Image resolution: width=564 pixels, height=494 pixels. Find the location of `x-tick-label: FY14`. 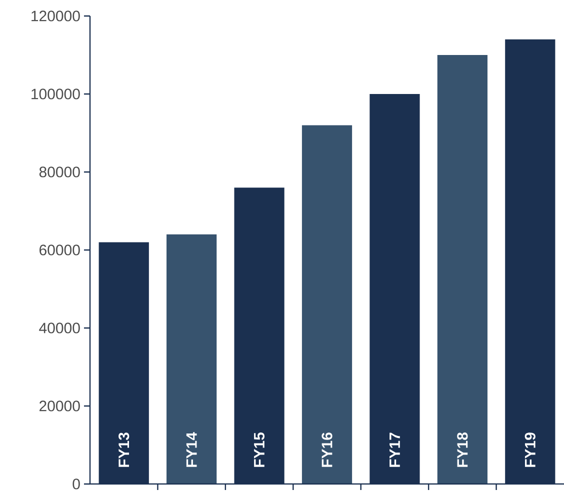

x-tick-label: FY14 is located at coordinates (191, 449).